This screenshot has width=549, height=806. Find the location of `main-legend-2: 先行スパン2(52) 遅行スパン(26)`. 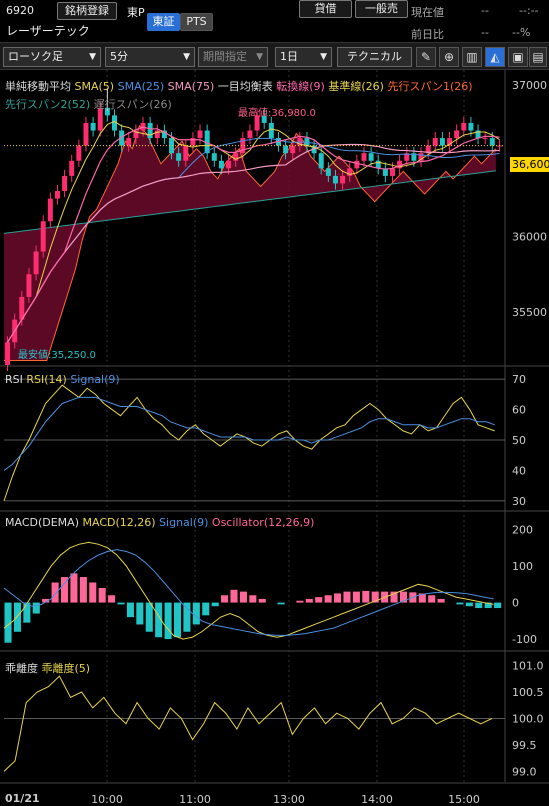

main-legend-2: 先行スパン2(52) 遅行スパン(26) is located at coordinates (88, 104).